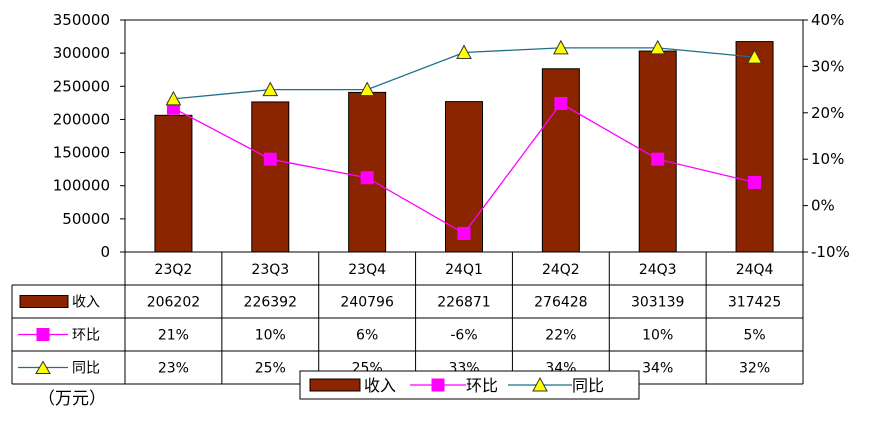 This screenshot has width=869, height=421. I want to click on table-cell: 206202, so click(173, 303).